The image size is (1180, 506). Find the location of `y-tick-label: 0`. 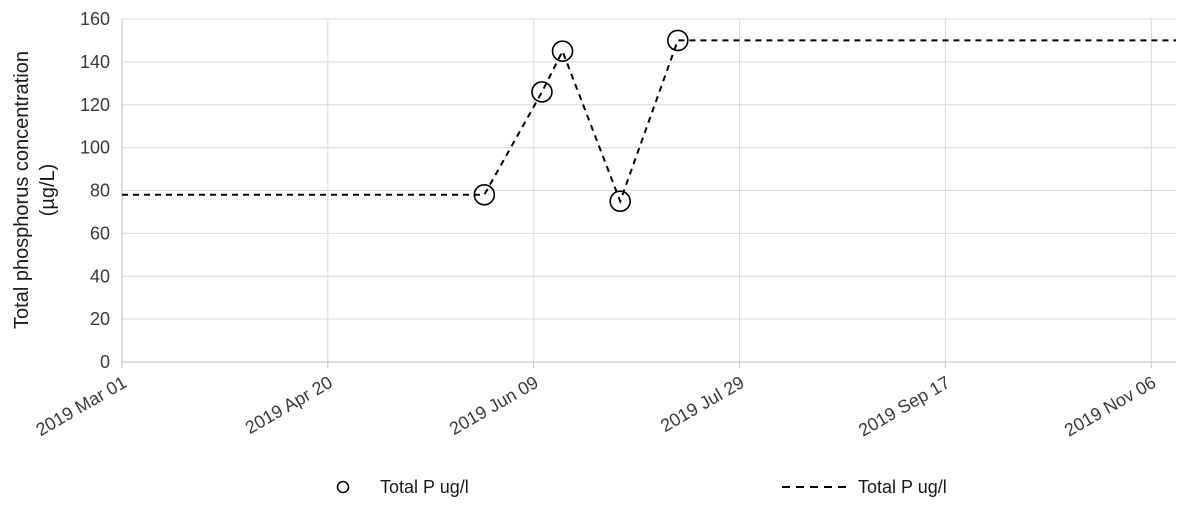

y-tick-label: 0 is located at coordinates (105, 362).